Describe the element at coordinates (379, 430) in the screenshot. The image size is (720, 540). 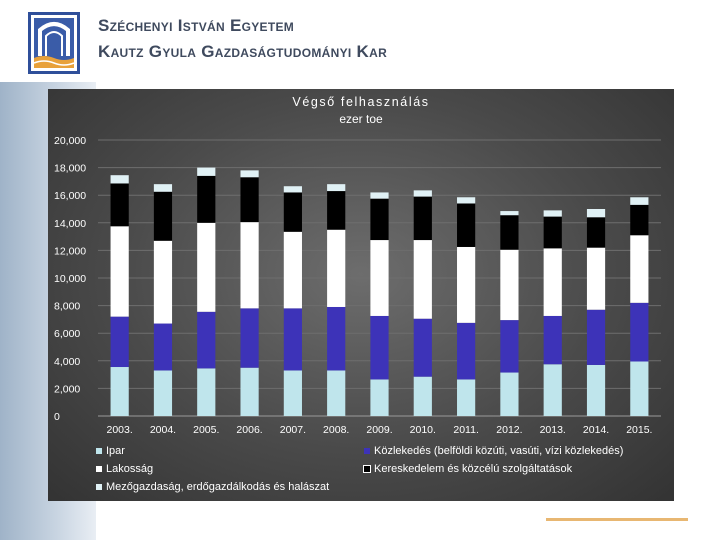
I see `x-tick-label: 2009.` at that location.